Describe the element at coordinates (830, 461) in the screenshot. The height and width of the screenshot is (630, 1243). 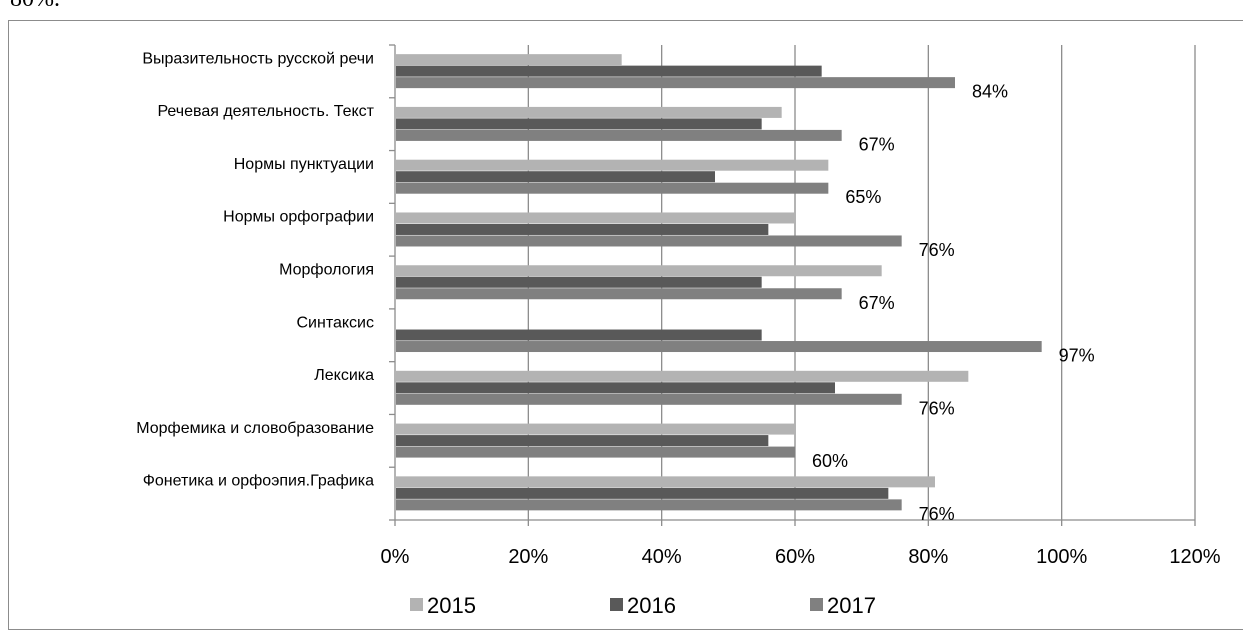
I see `data-label: 60%` at that location.